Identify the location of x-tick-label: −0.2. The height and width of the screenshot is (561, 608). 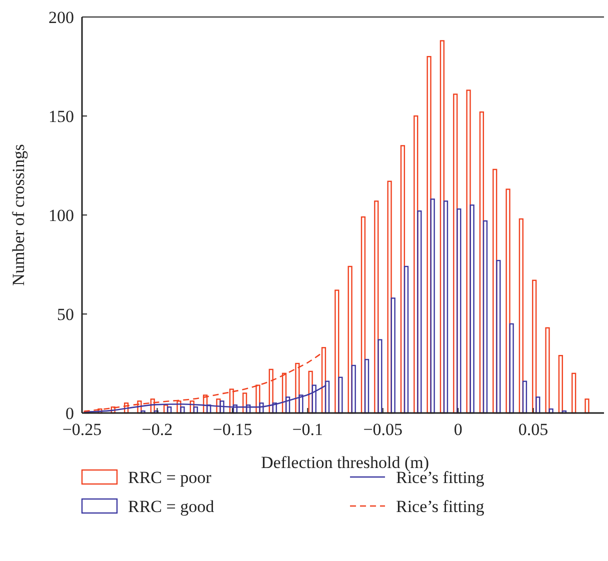
(157, 429).